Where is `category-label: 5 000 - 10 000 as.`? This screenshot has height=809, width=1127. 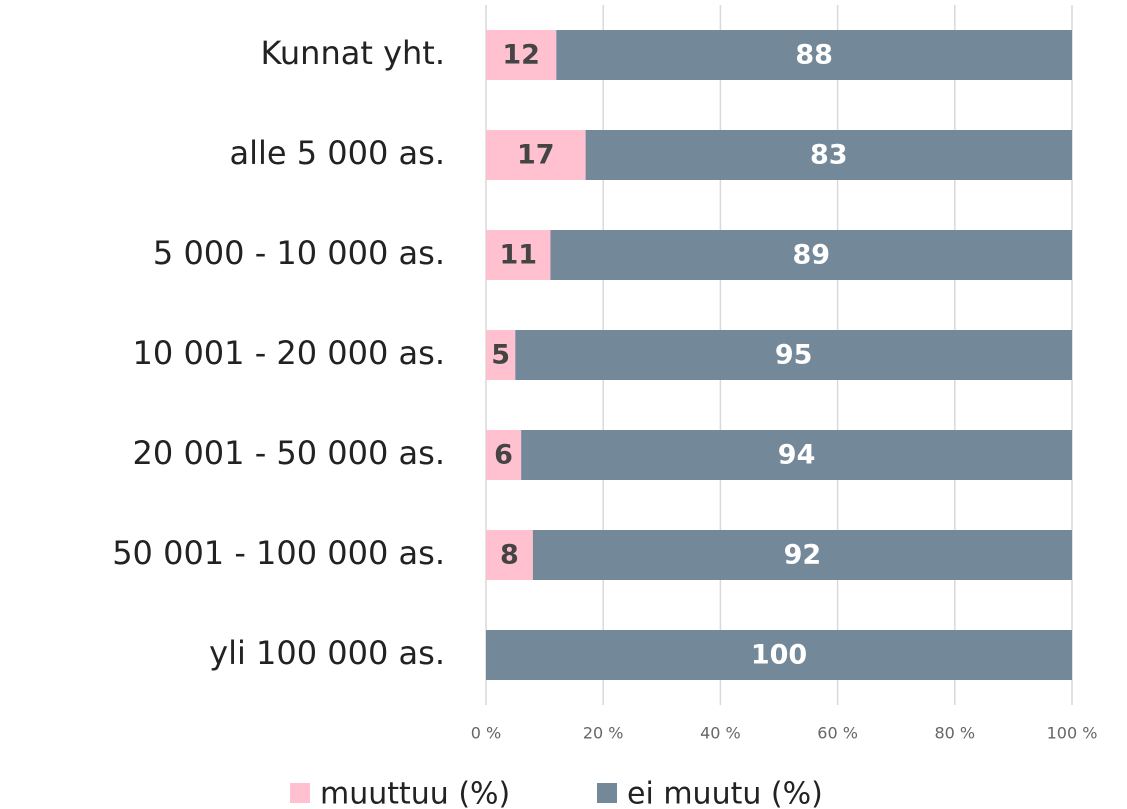
category-label: 5 000 - 10 000 as. is located at coordinates (299, 253).